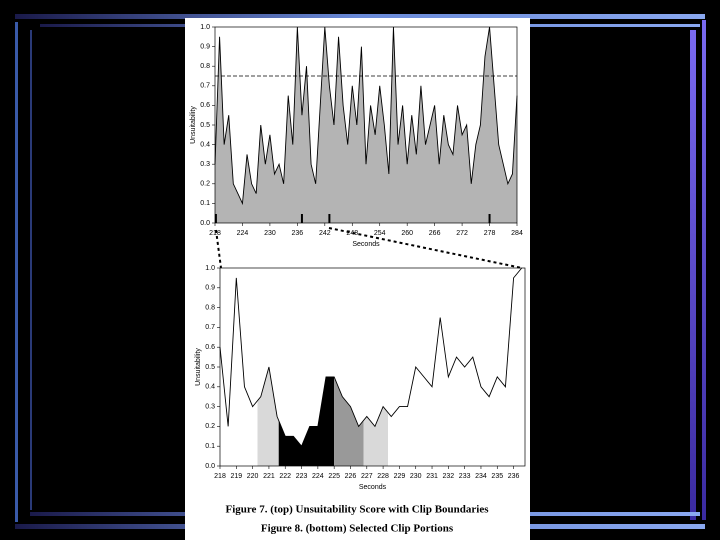 Image resolution: width=720 pixels, height=540 pixels. What do you see at coordinates (481, 476) in the screenshot?
I see `x-tick-label: 234` at bounding box center [481, 476].